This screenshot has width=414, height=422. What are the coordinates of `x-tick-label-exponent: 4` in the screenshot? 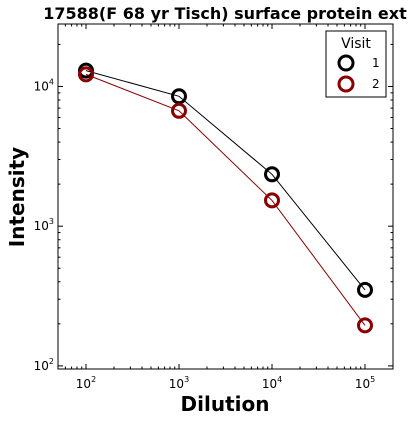 It's located at (279, 379).